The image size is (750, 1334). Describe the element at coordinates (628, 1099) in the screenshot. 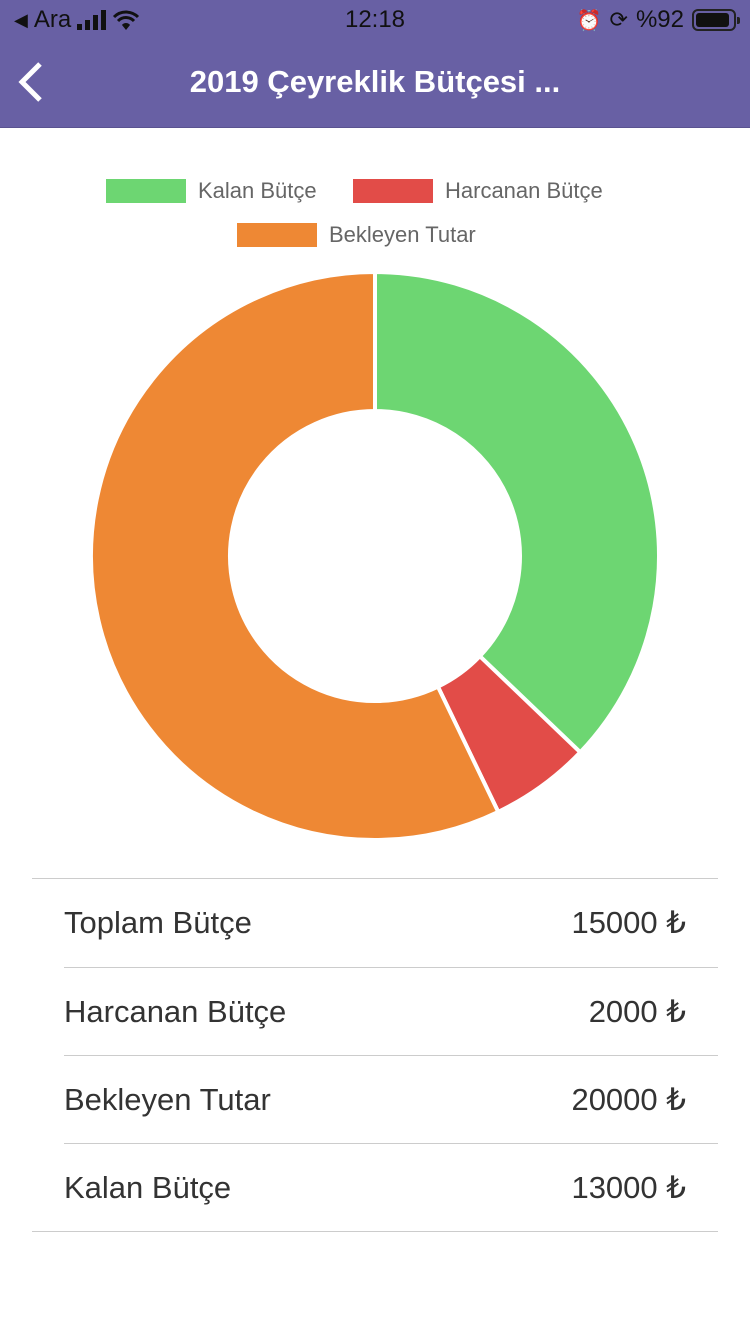

I see `row-value: 20000 ₺` at that location.